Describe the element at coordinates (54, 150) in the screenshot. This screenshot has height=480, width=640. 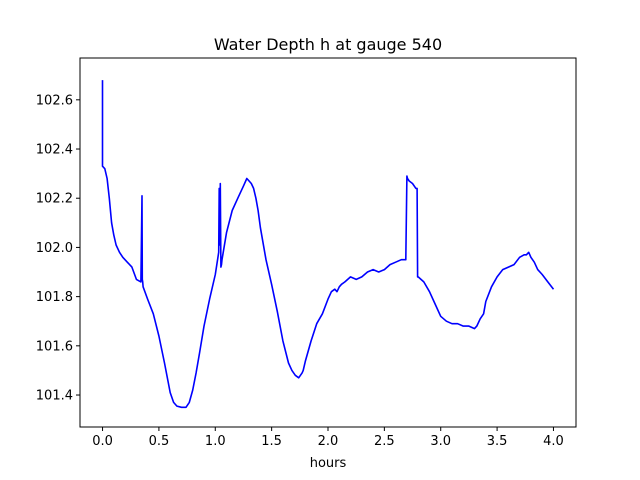
I see `y-tick-label: 102.4` at that location.